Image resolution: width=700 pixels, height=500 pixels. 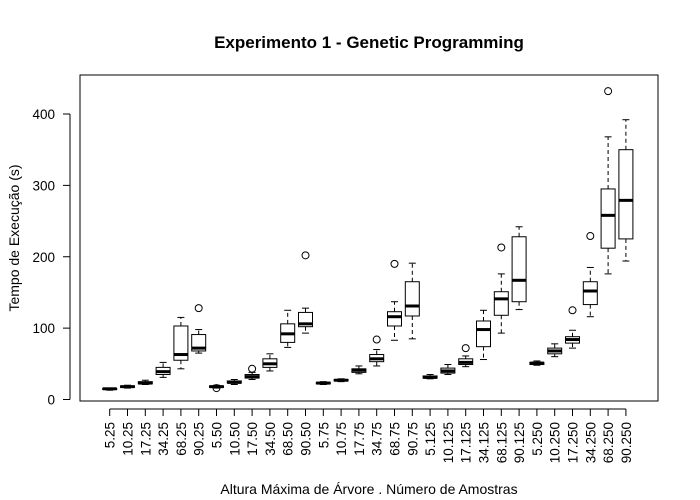 What do you see at coordinates (573, 442) in the screenshot?
I see `x-tick-label: 17.250` at bounding box center [573, 442].